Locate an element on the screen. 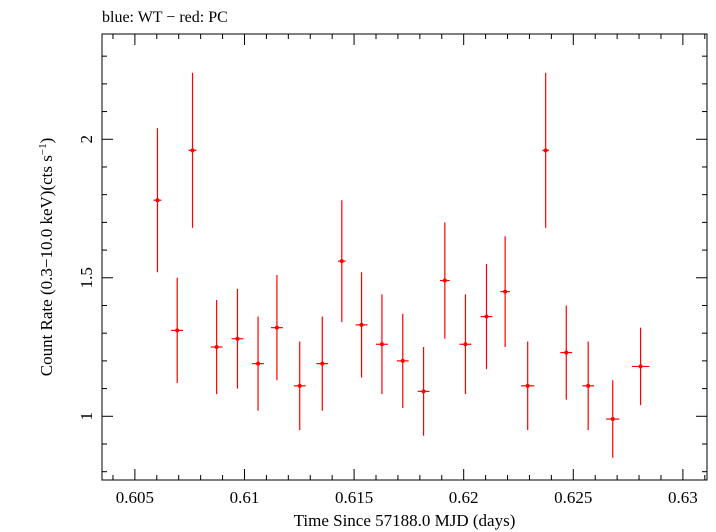 The width and height of the screenshot is (716, 532). x-tick-label: 0.605 is located at coordinates (135, 497).